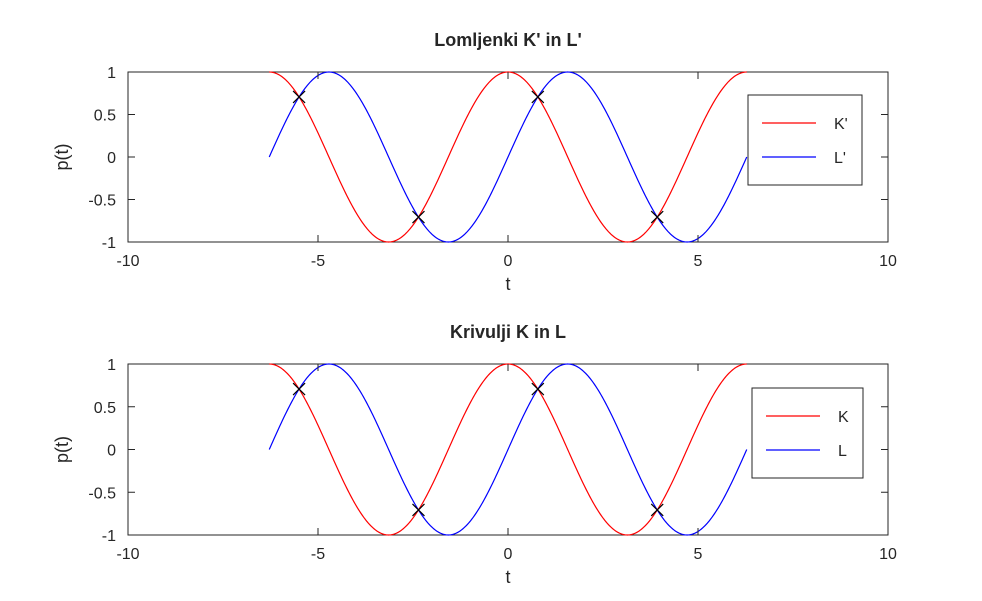 The image size is (982, 601). Describe the element at coordinates (842, 451) in the screenshot. I see `legend-label: L` at that location.